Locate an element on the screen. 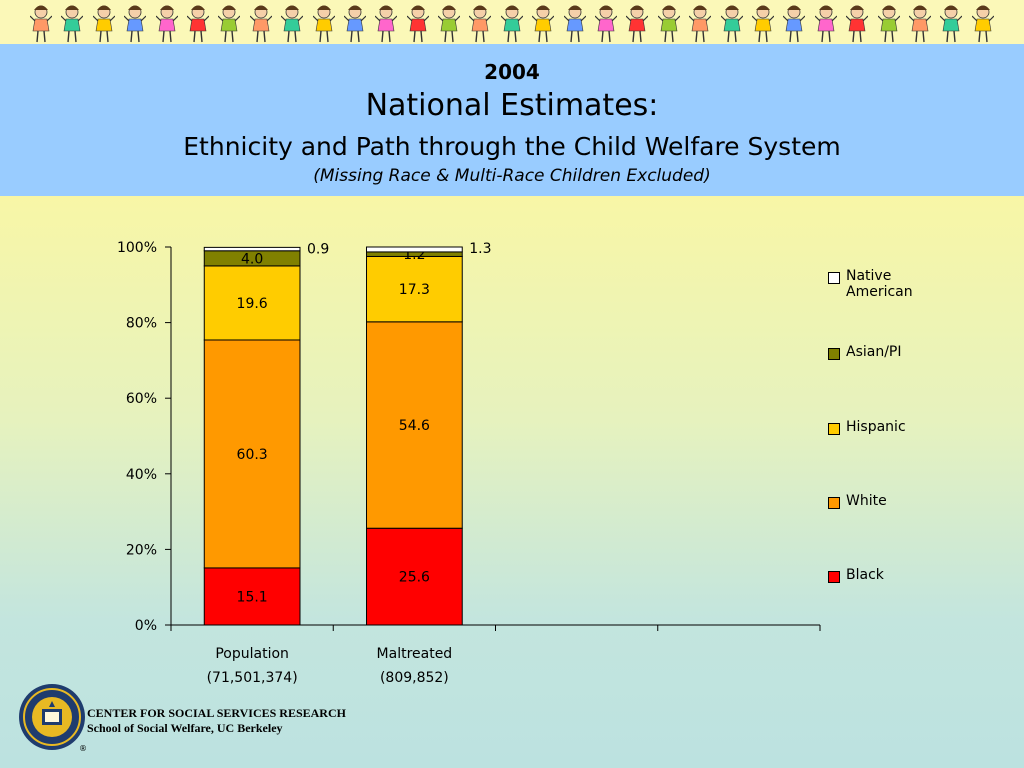 The width and height of the screenshot is (1024, 768). uc-seal-icon: ® is located at coordinates (53, 718).